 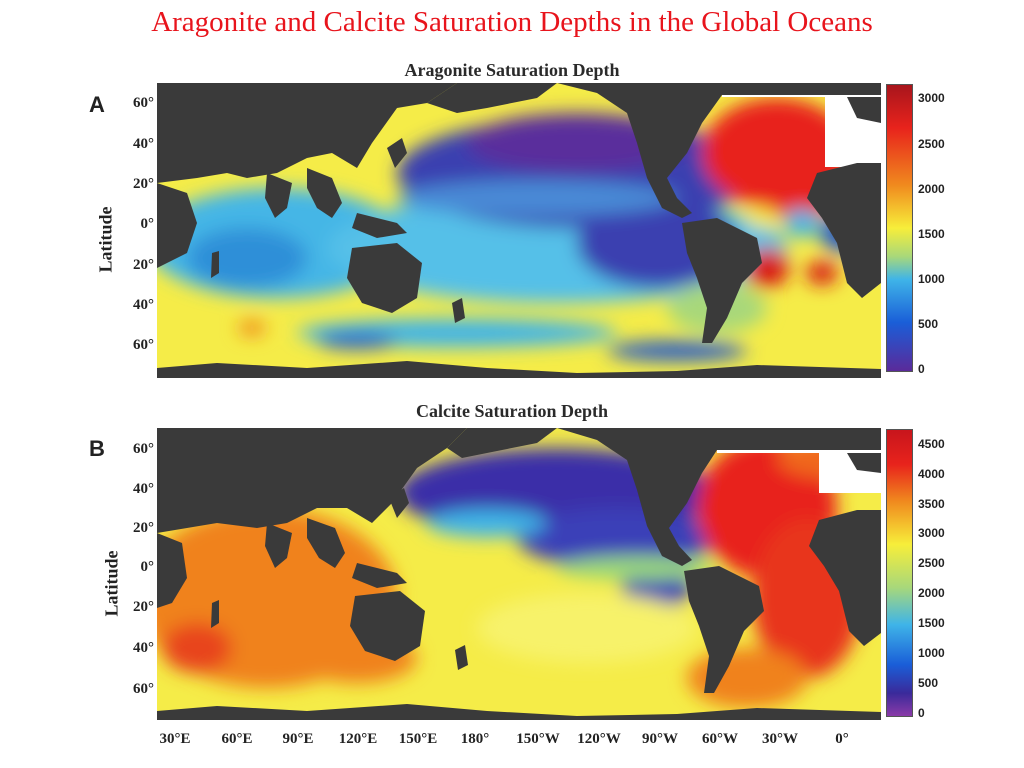 I want to click on panel-a-title: Aragonite Saturation Depth, so click(x=512, y=70).